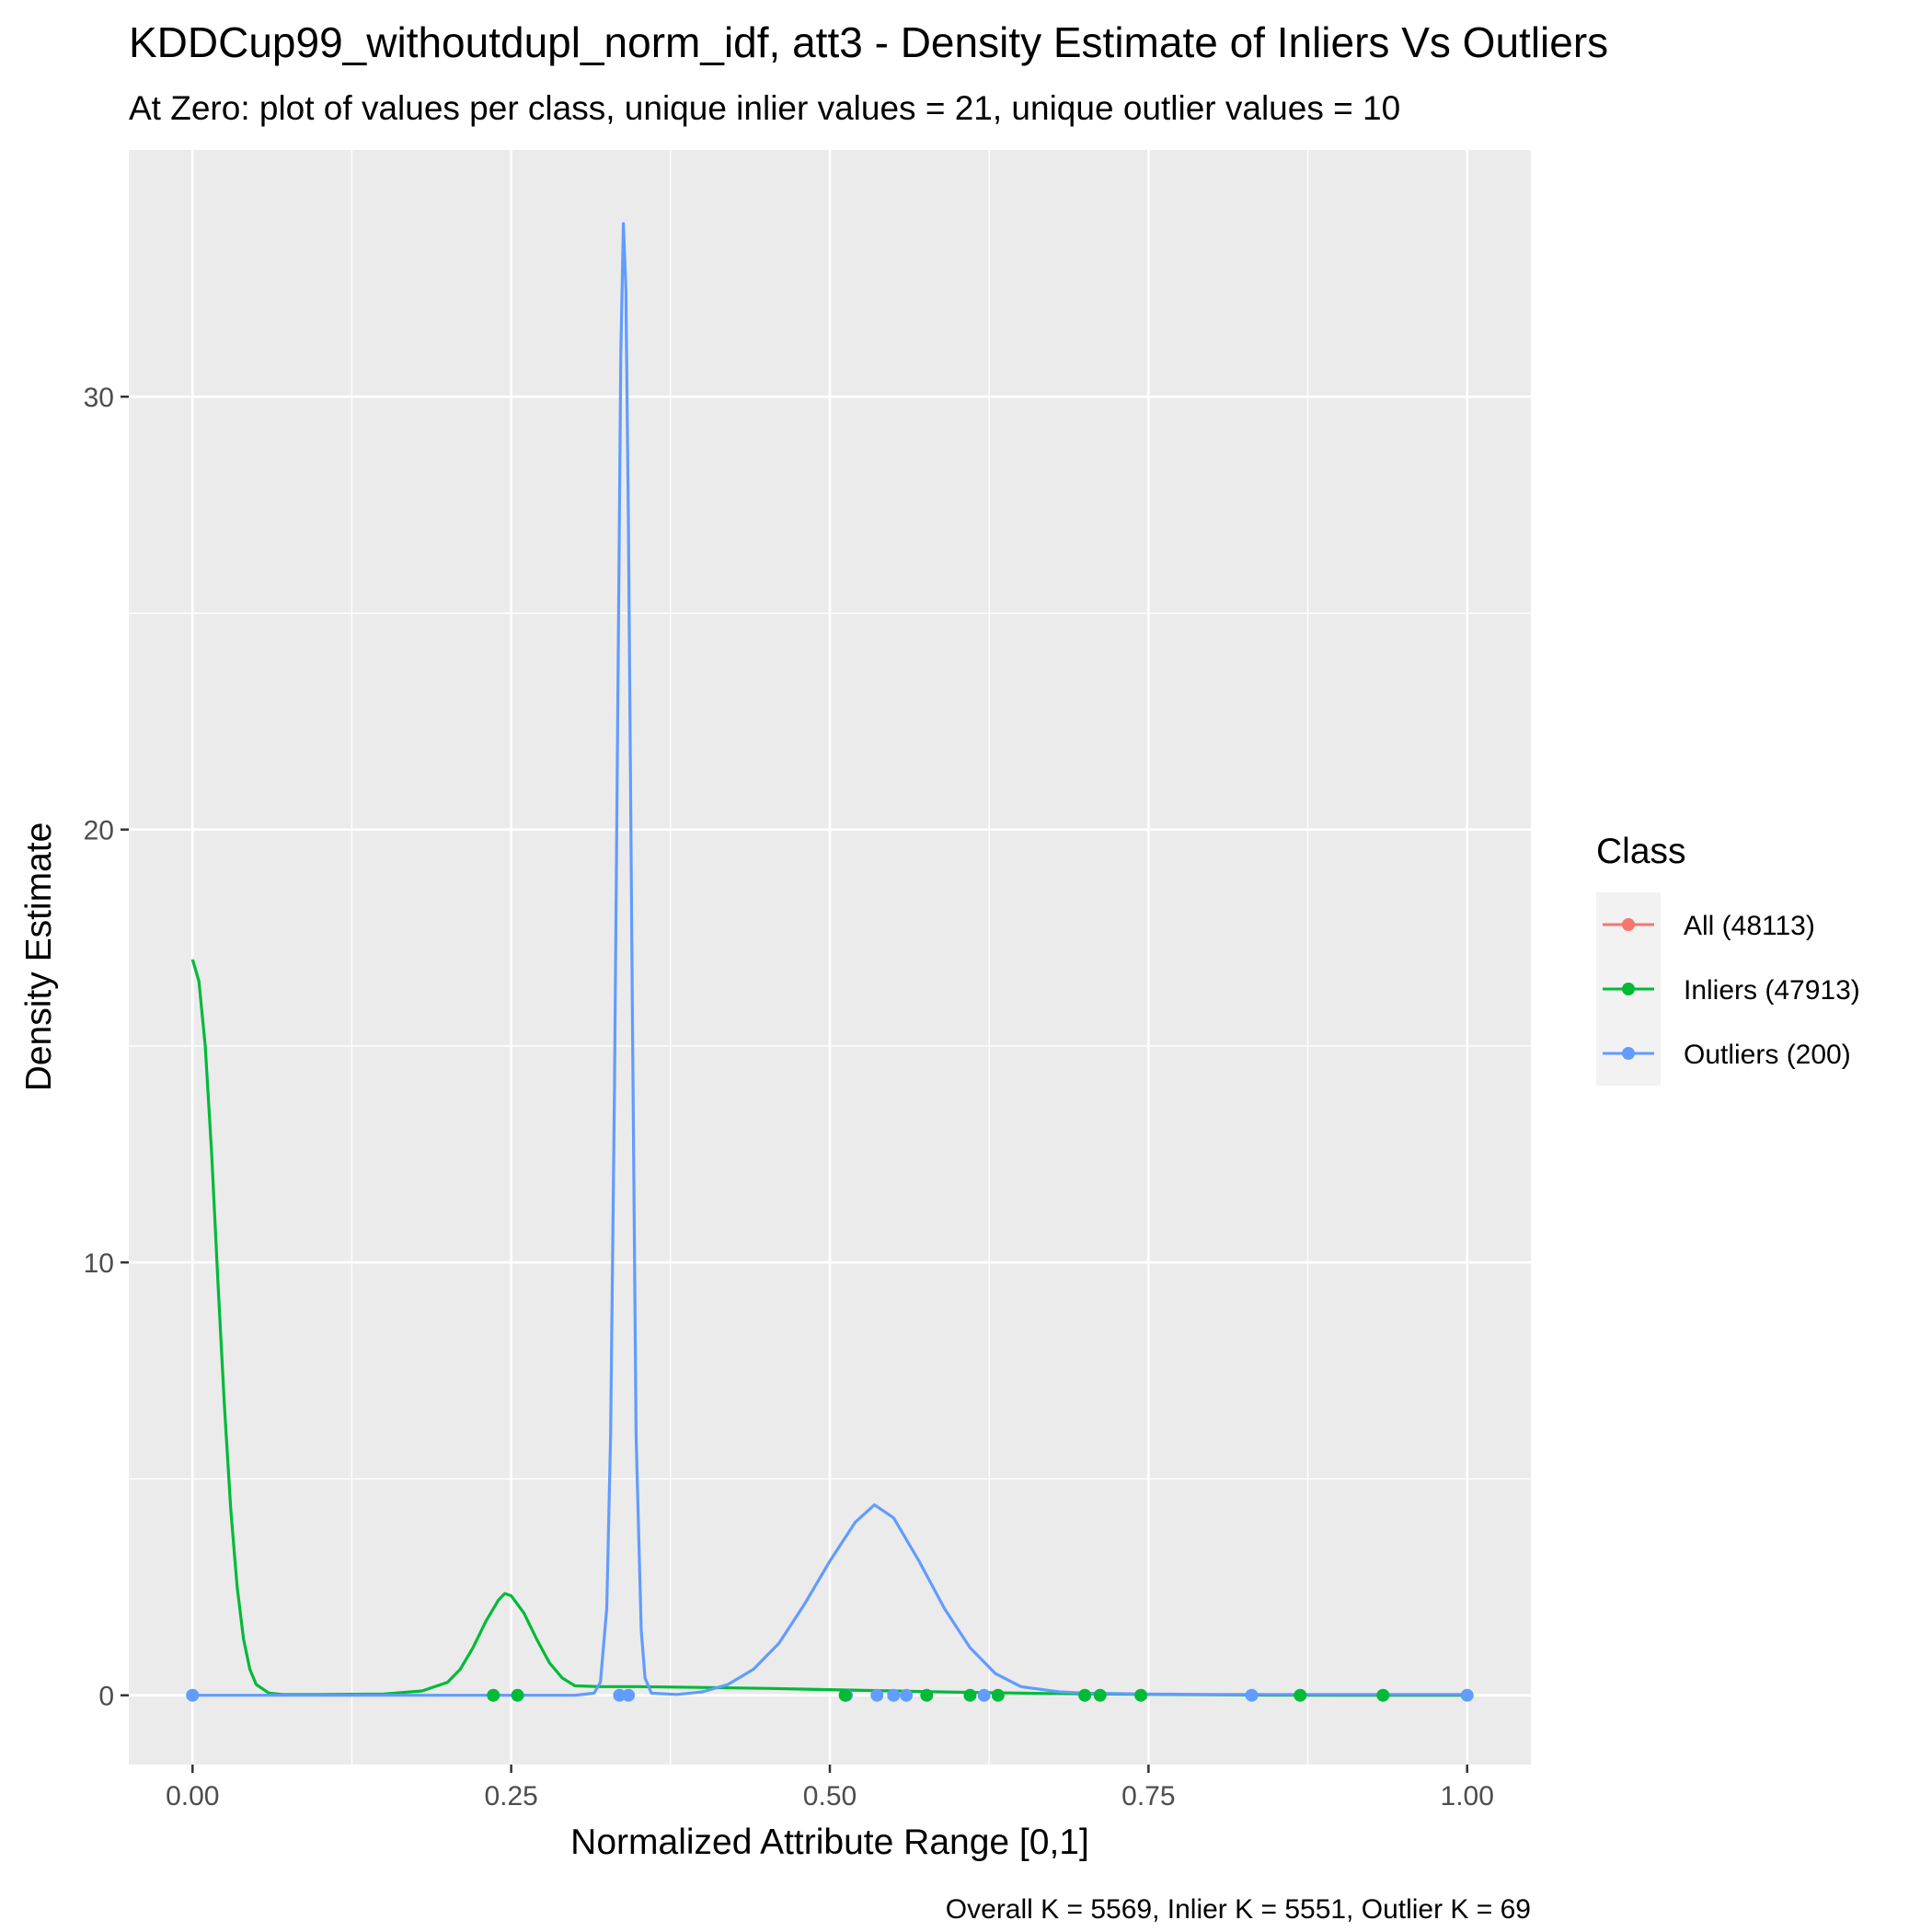 This screenshot has width=1932, height=1932. I want to click on y-tick-label: 10, so click(99, 1263).